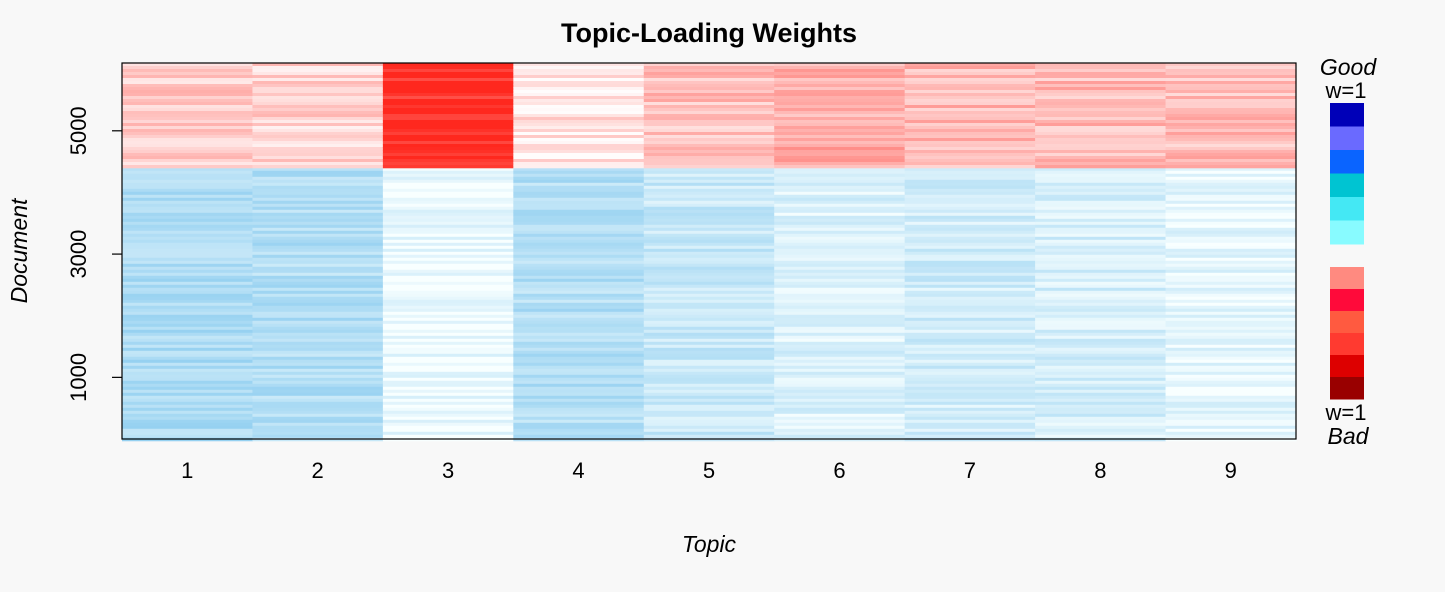  I want to click on x-tick-label: 1, so click(187, 470).